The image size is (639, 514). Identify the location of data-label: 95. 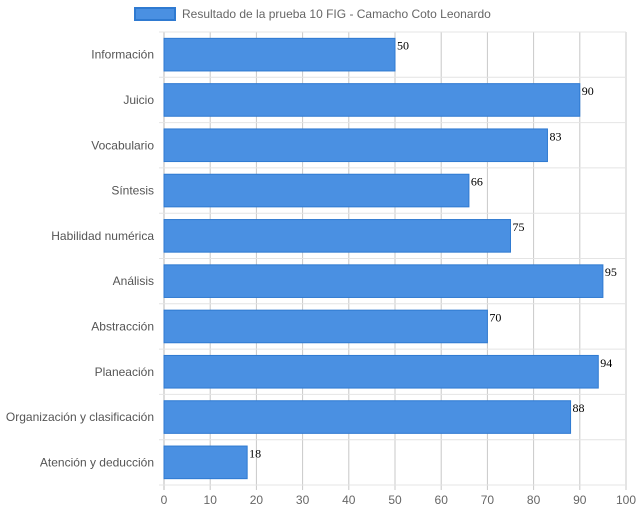
(611, 272).